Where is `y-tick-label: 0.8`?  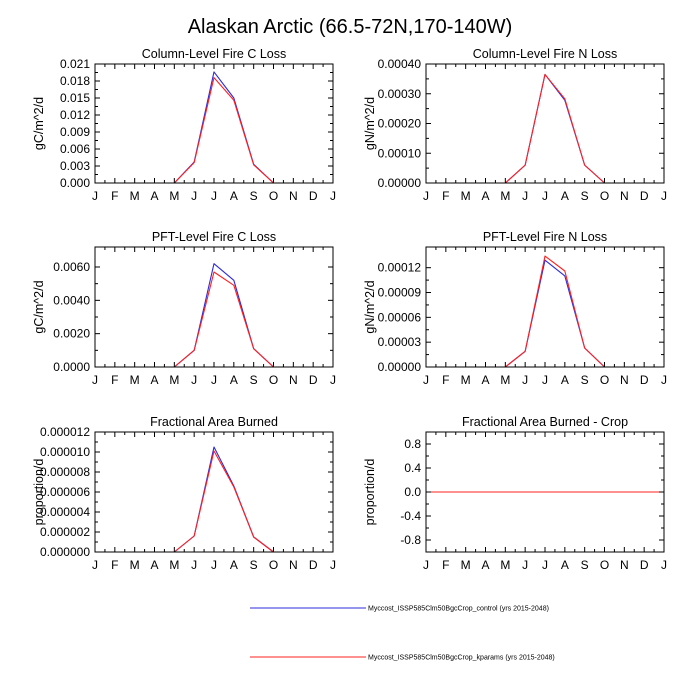
y-tick-label: 0.8 is located at coordinates (412, 444).